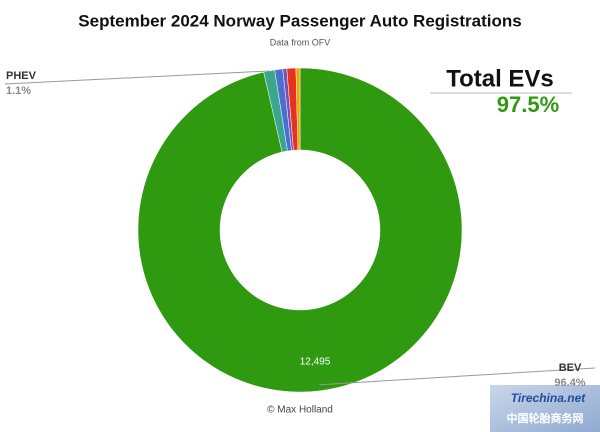 Image resolution: width=600 pixels, height=432 pixels. I want to click on chart-subtitle: Data from OFV, so click(300, 42).